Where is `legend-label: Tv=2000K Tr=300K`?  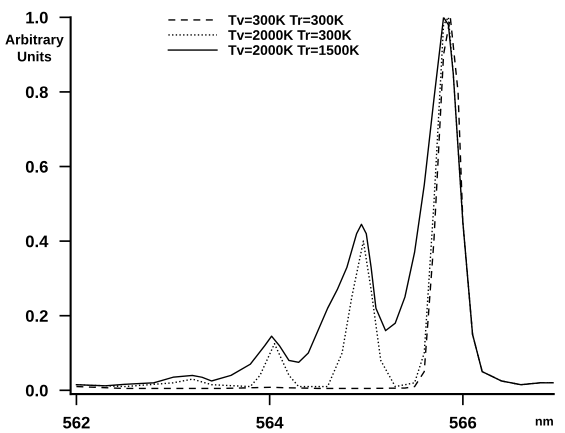
legend-label: Tv=2000K Tr=300K is located at coordinates (290, 35).